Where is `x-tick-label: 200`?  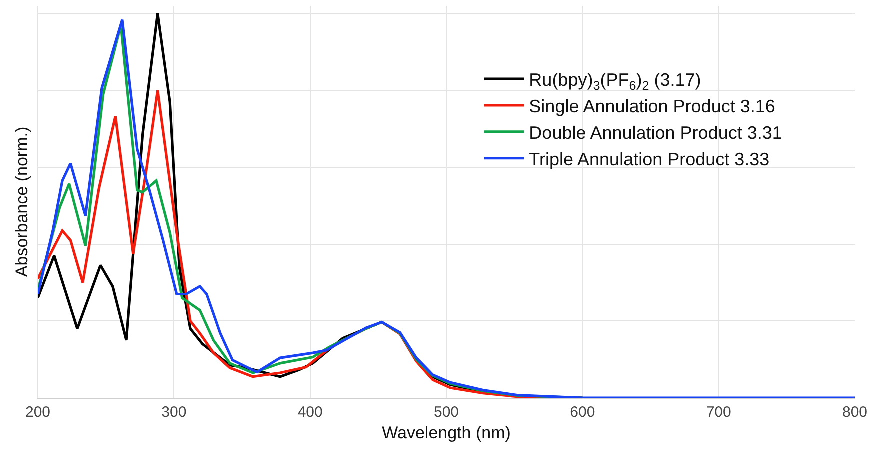 x-tick-label: 200 is located at coordinates (38, 412).